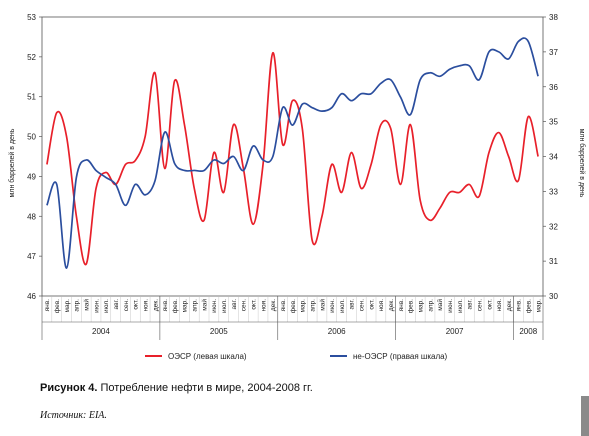  Describe the element at coordinates (205, 388) in the screenshot. I see `figure-caption-text: Потребление нефти в мире, 2004-2008 гг.` at that location.